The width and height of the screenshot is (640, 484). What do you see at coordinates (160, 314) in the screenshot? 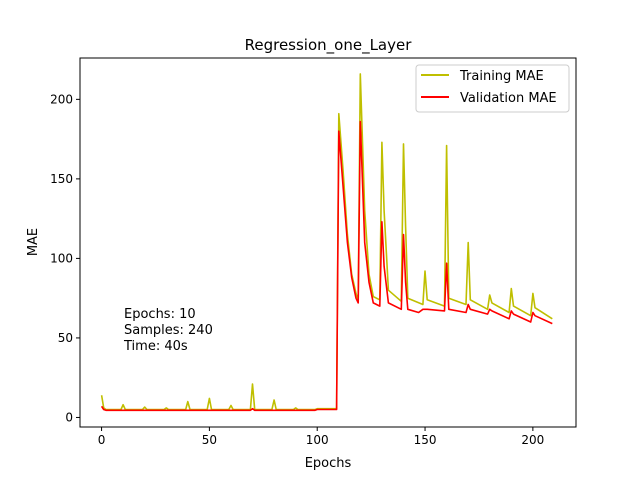
I see `annotation-epochs: Epochs: 10` at bounding box center [160, 314].